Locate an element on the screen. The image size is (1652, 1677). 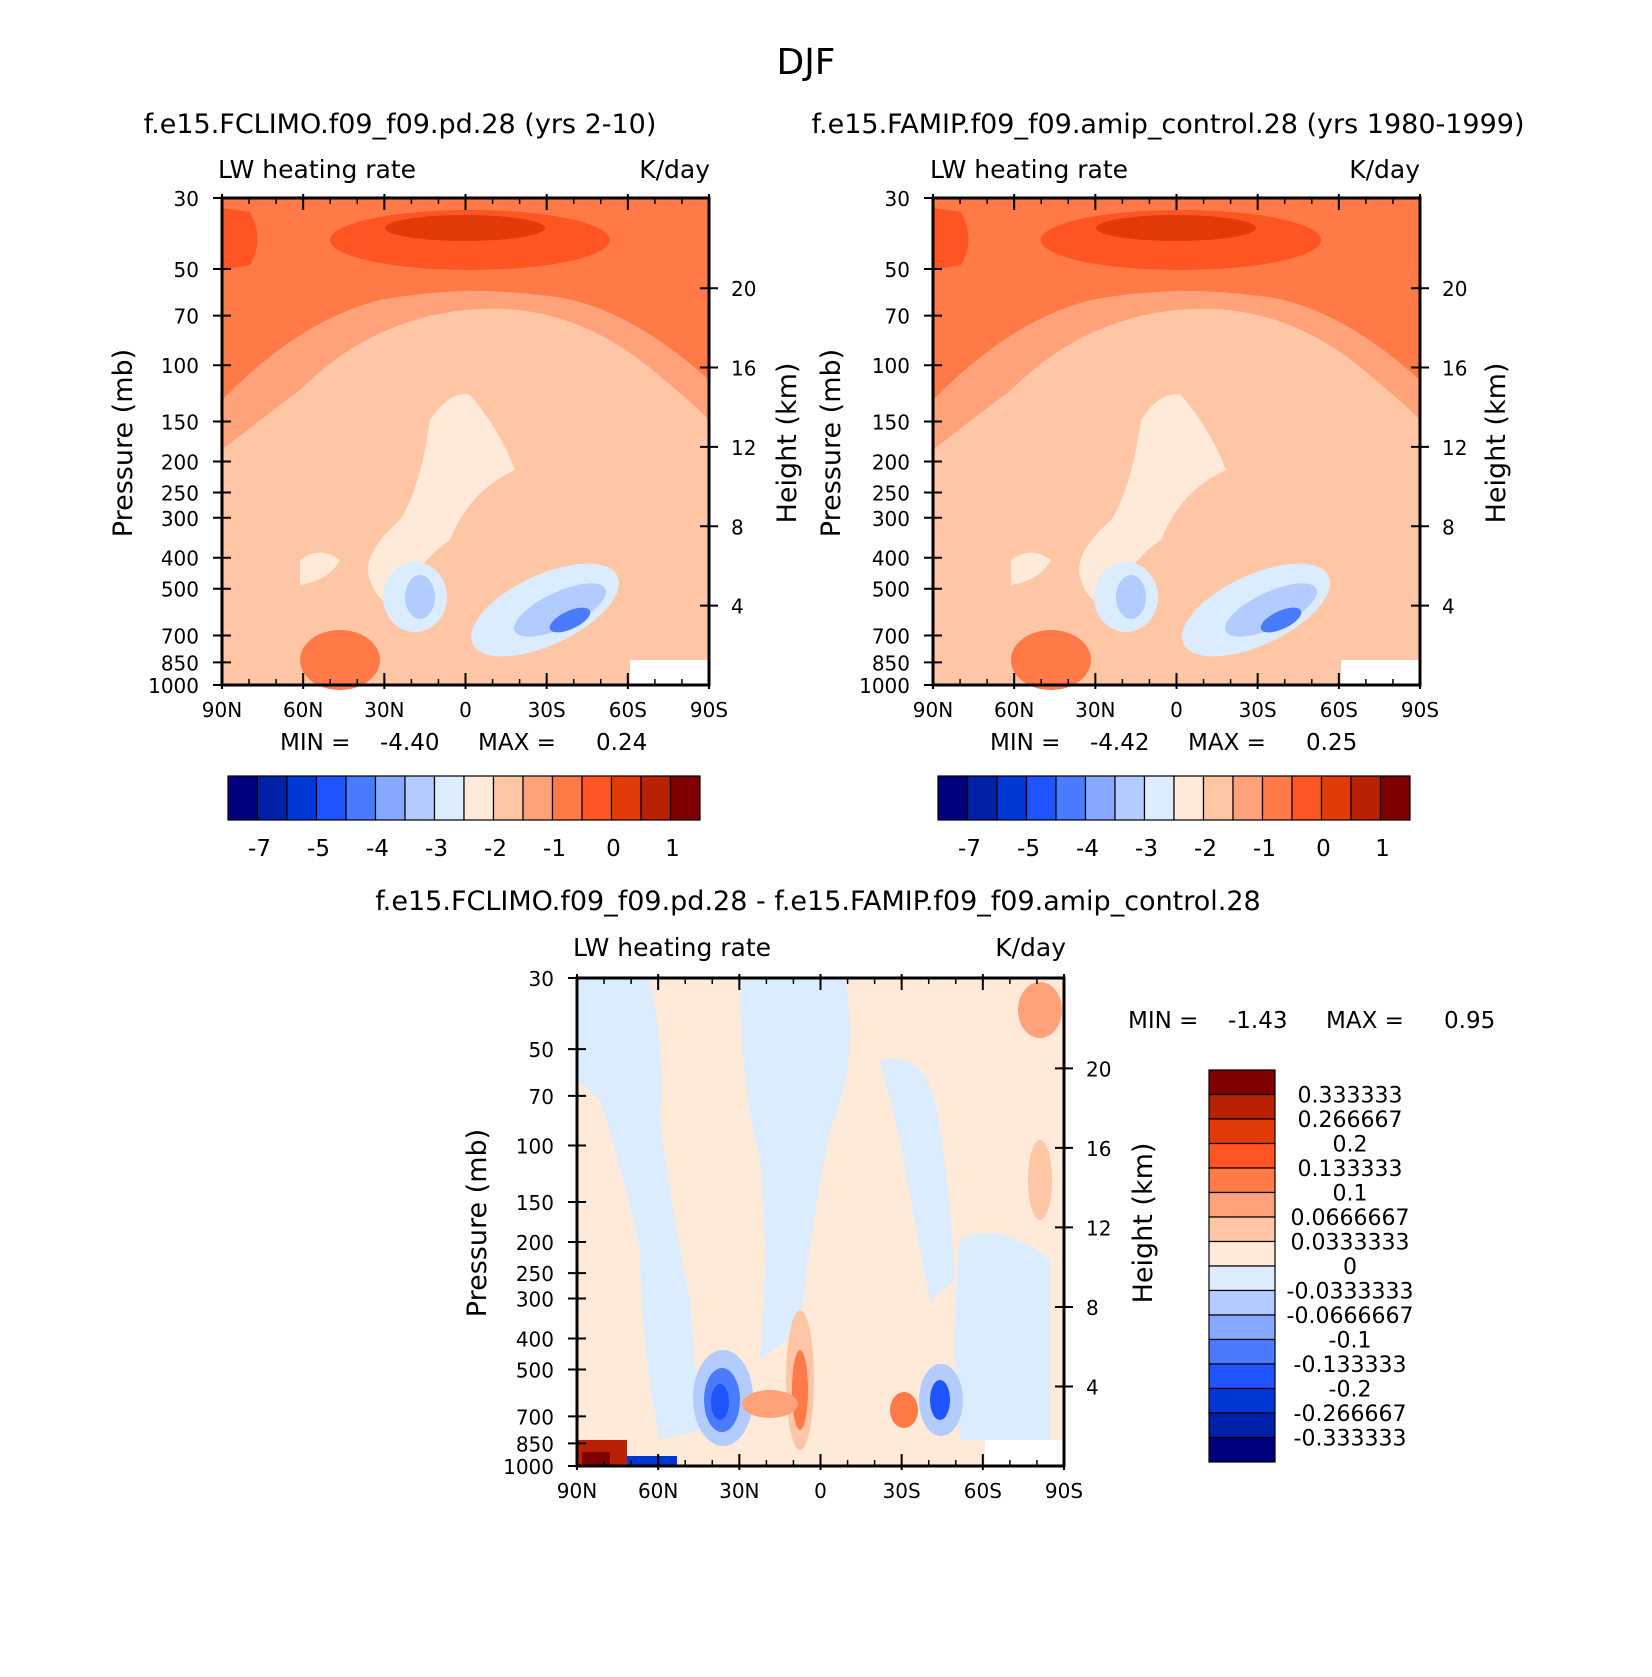
x-tick-label: 60S is located at coordinates (983, 1491).